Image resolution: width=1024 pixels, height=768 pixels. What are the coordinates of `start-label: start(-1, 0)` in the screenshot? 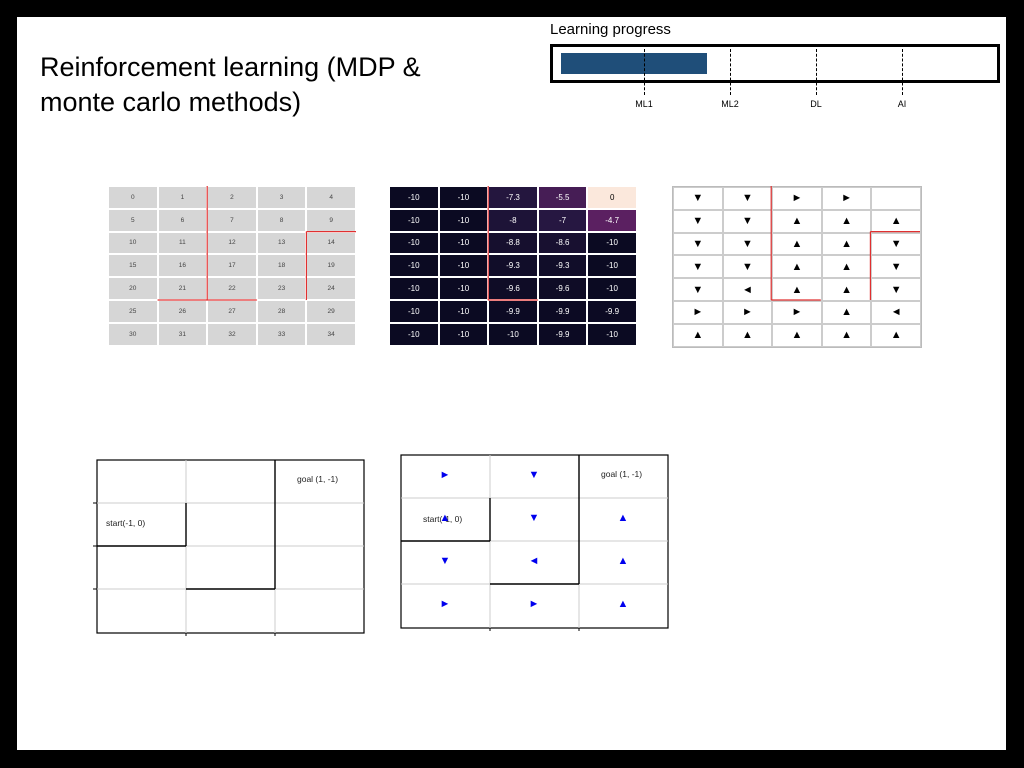 It's located at (126, 523).